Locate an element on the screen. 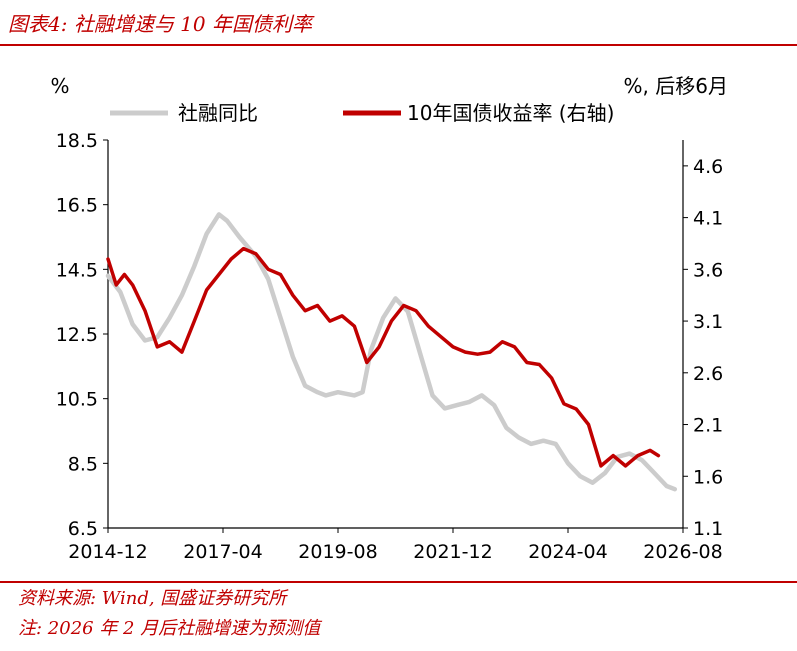  legend: 社融同比 10年国债收益率 (右轴) is located at coordinates (362, 113).